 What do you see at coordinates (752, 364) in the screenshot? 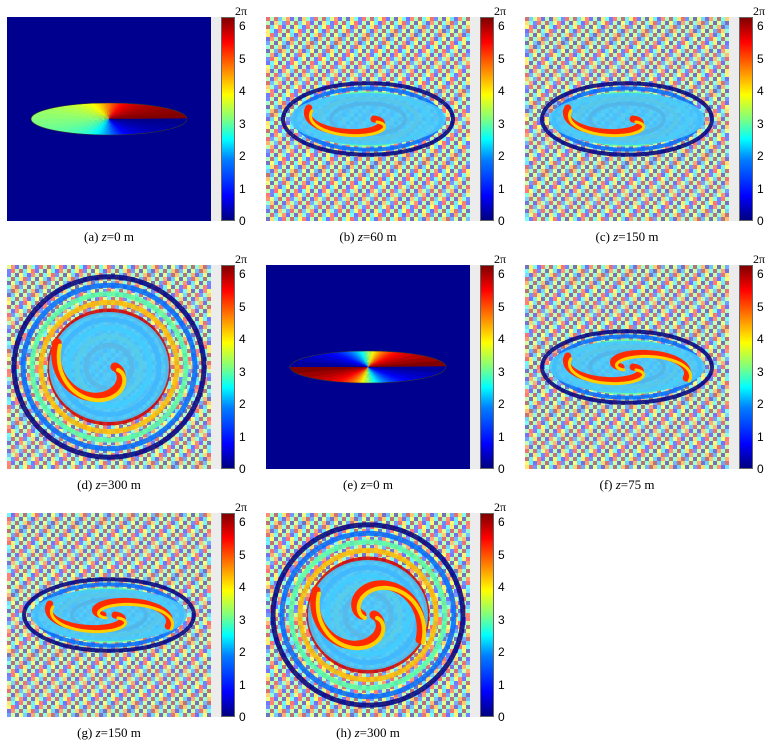
I see `panel-f-colorbar: 2π 6 5 4 3 2 1 0` at bounding box center [752, 364].